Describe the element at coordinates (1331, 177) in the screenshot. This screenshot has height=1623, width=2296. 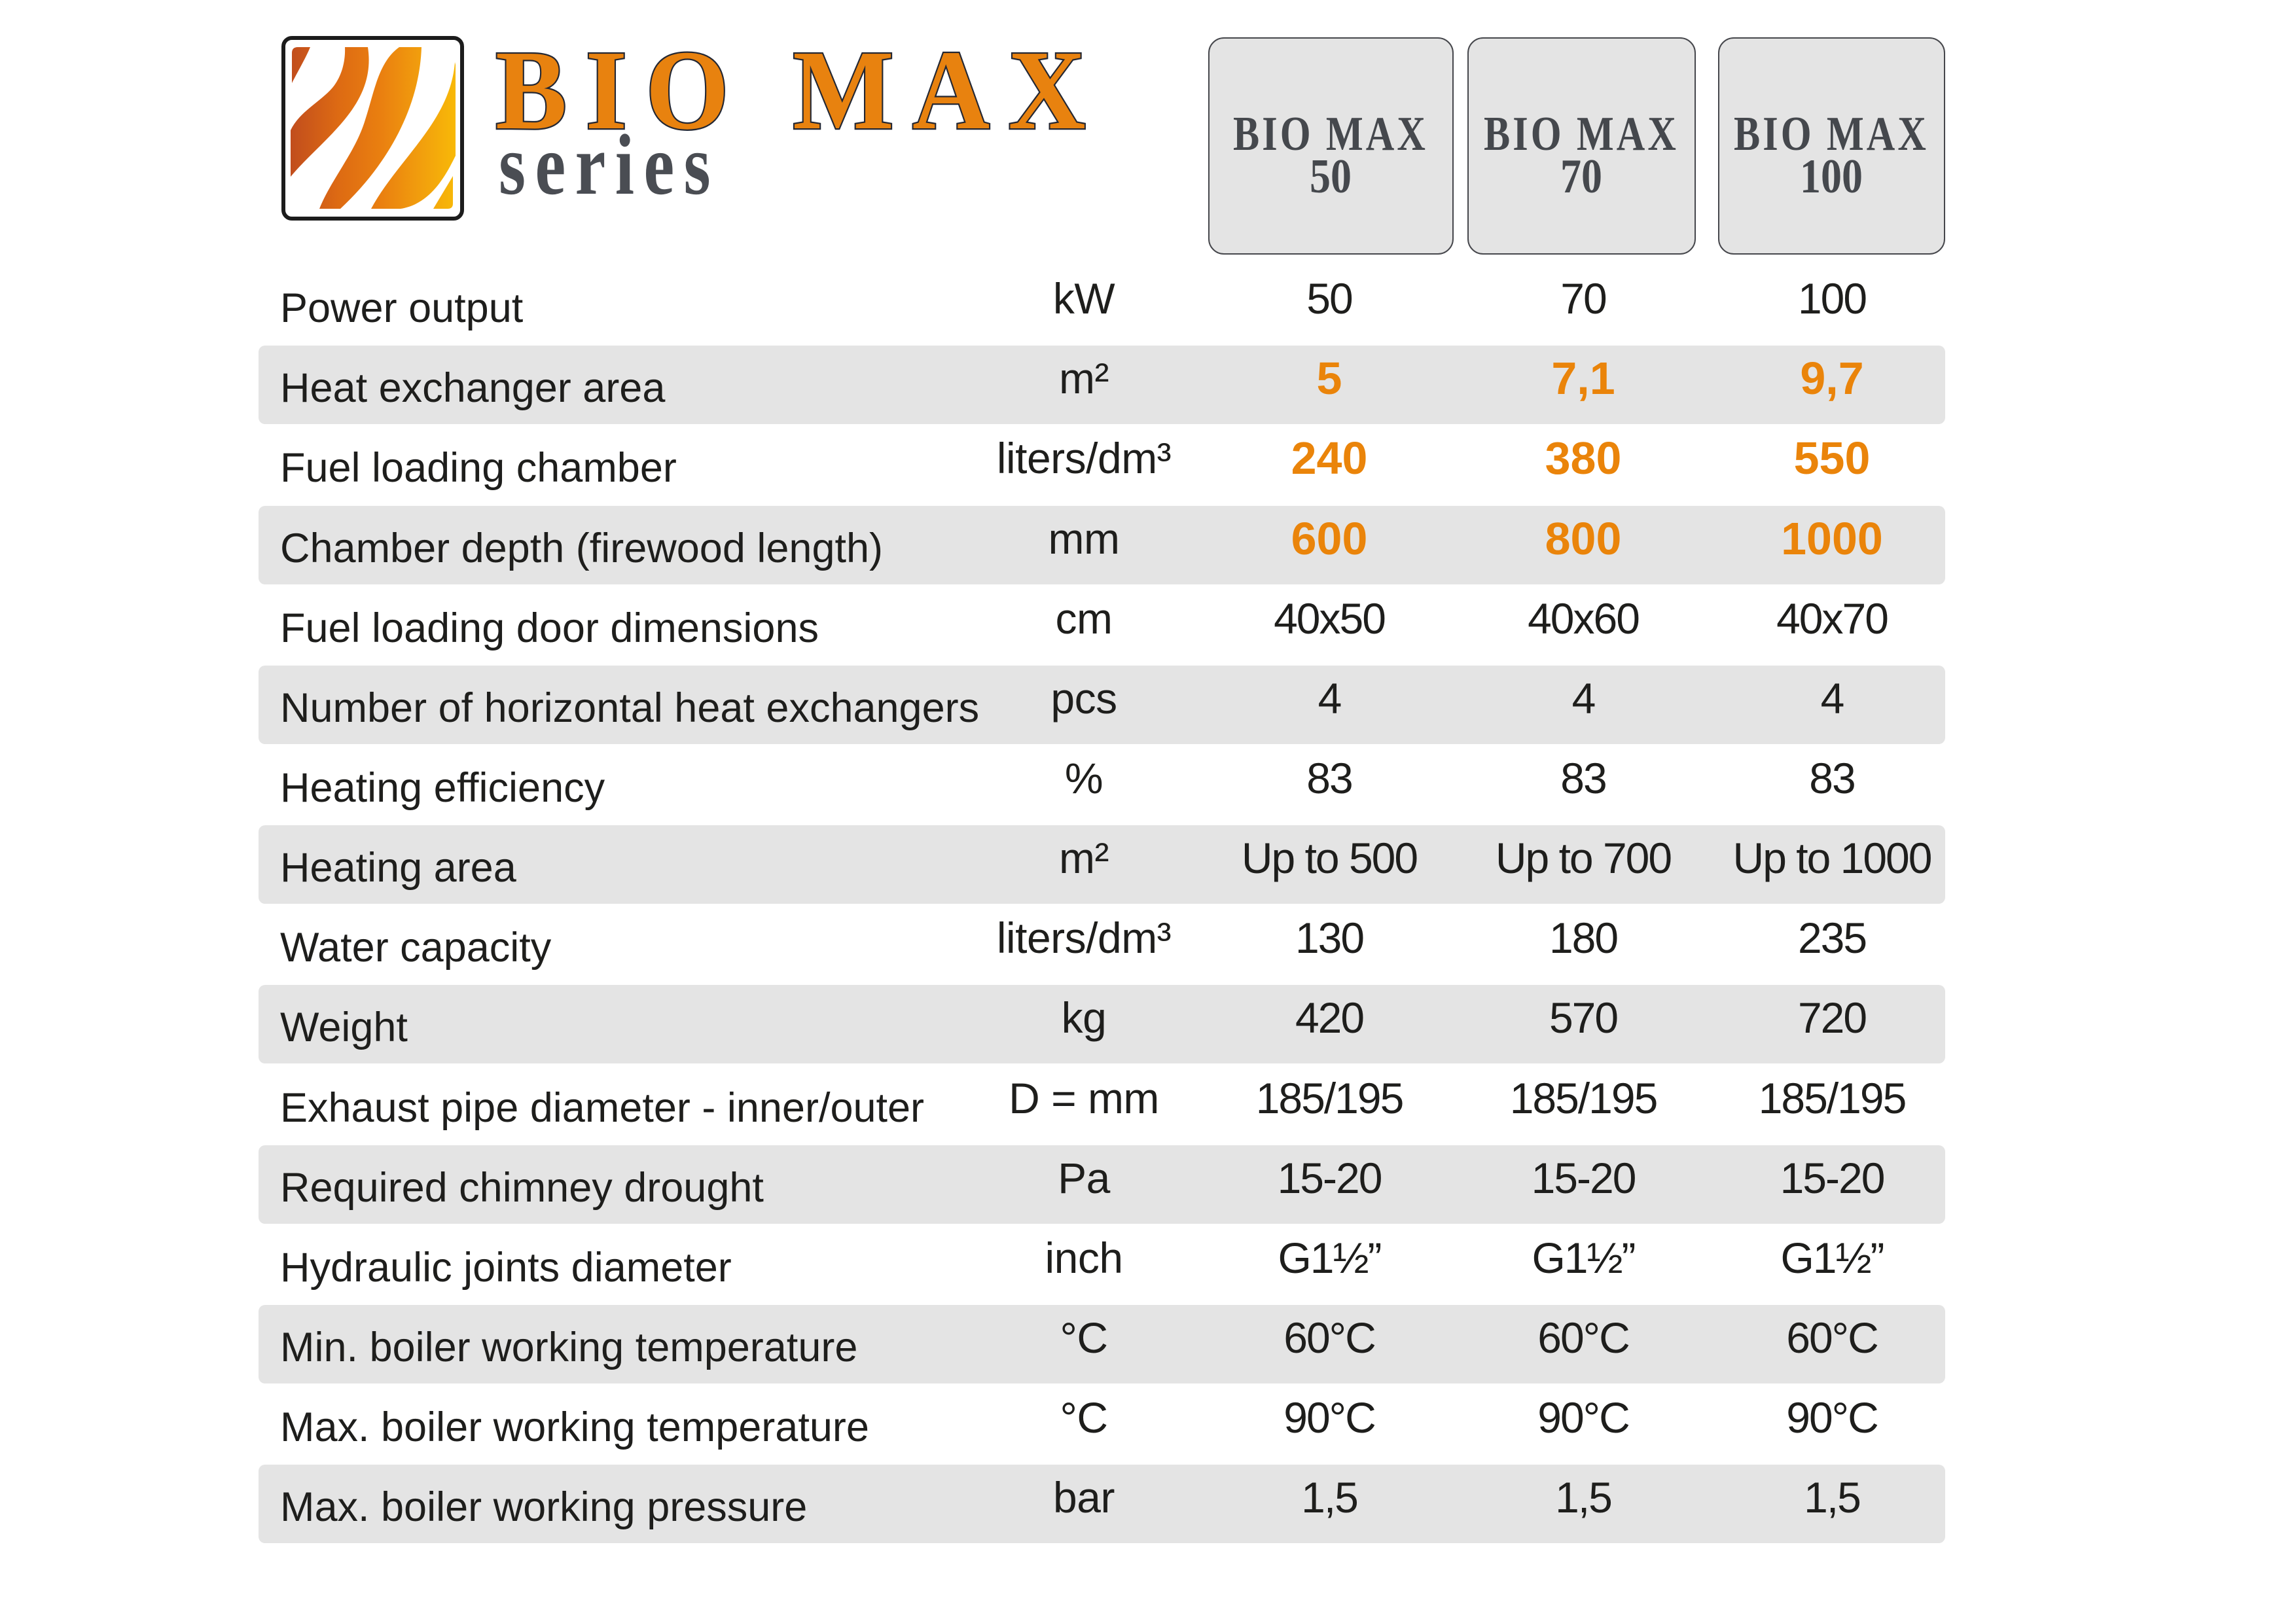
I see `svg-text: 50` at that location.